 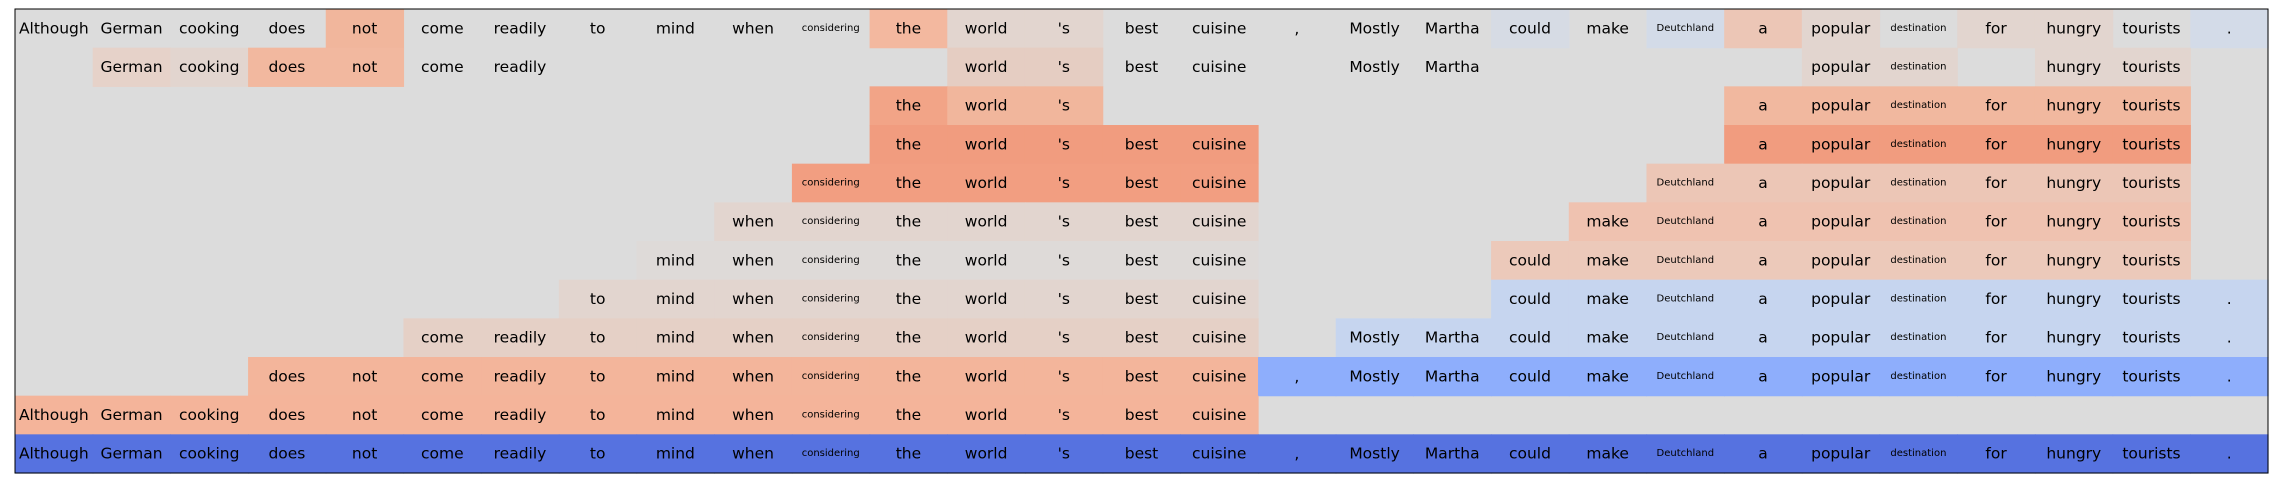 I want to click on token-label: Although, so click(x=54, y=415).